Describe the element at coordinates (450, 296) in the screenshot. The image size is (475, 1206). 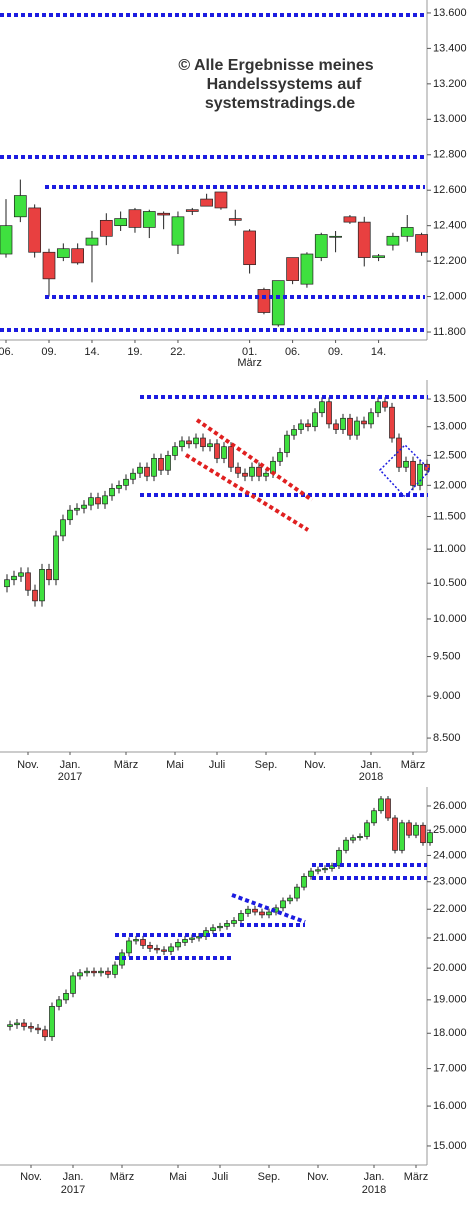
I see `y-tick-label: 12.000` at that location.